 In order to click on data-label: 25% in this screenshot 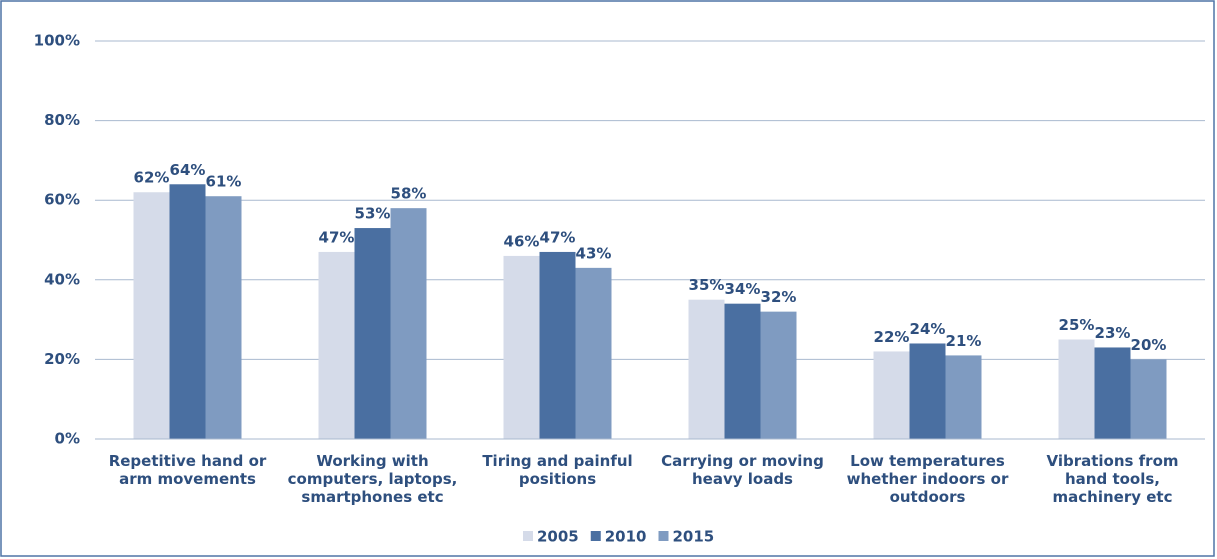, I will do `click(1077, 325)`.